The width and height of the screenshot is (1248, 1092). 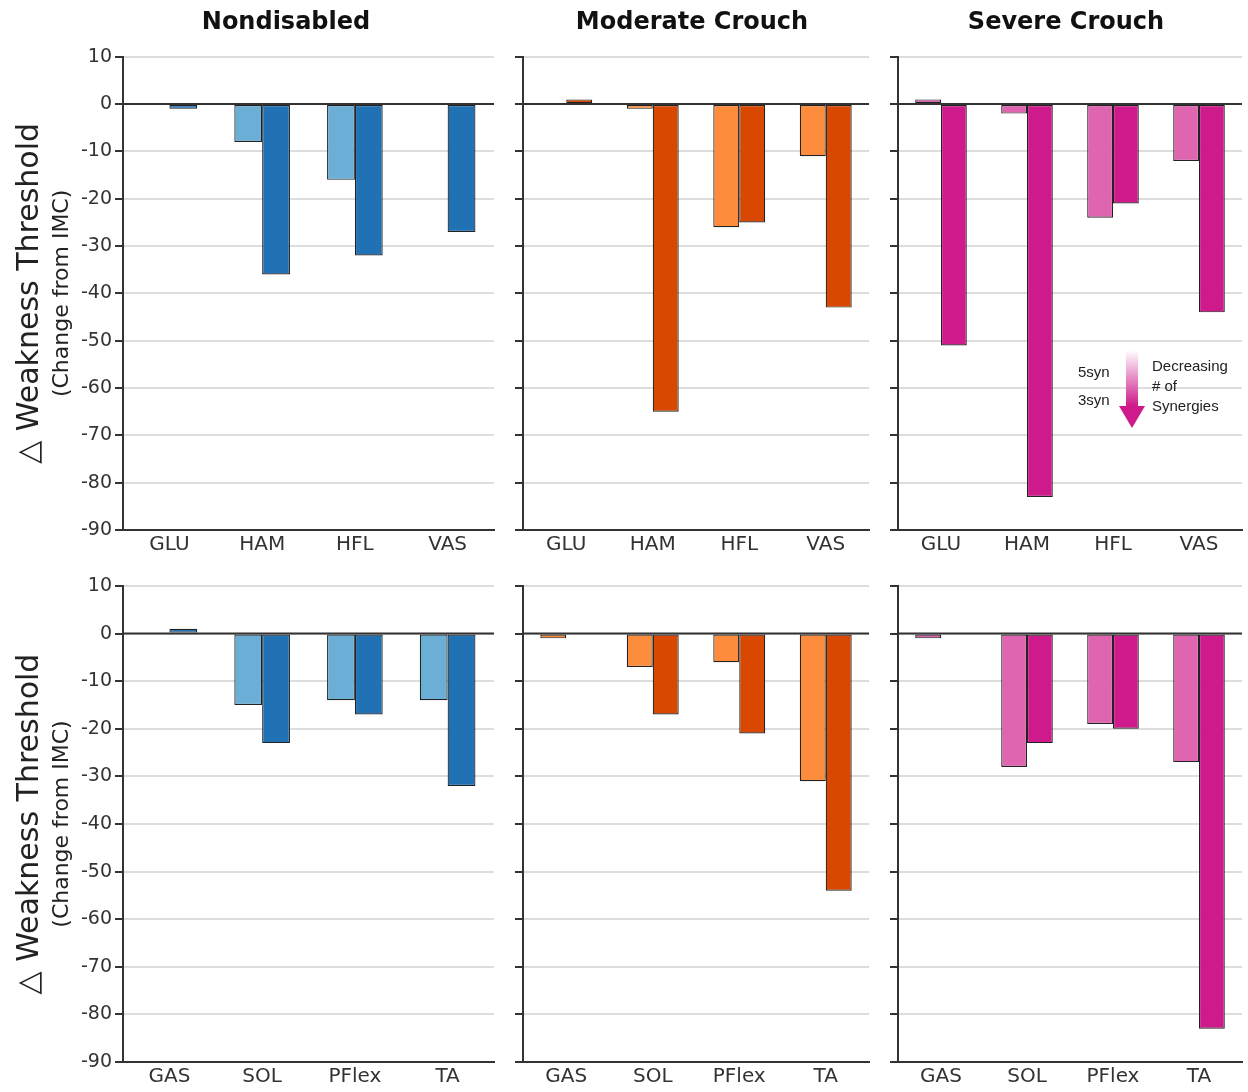 What do you see at coordinates (1094, 400) in the screenshot?
I see `annotation: 3syn` at bounding box center [1094, 400].